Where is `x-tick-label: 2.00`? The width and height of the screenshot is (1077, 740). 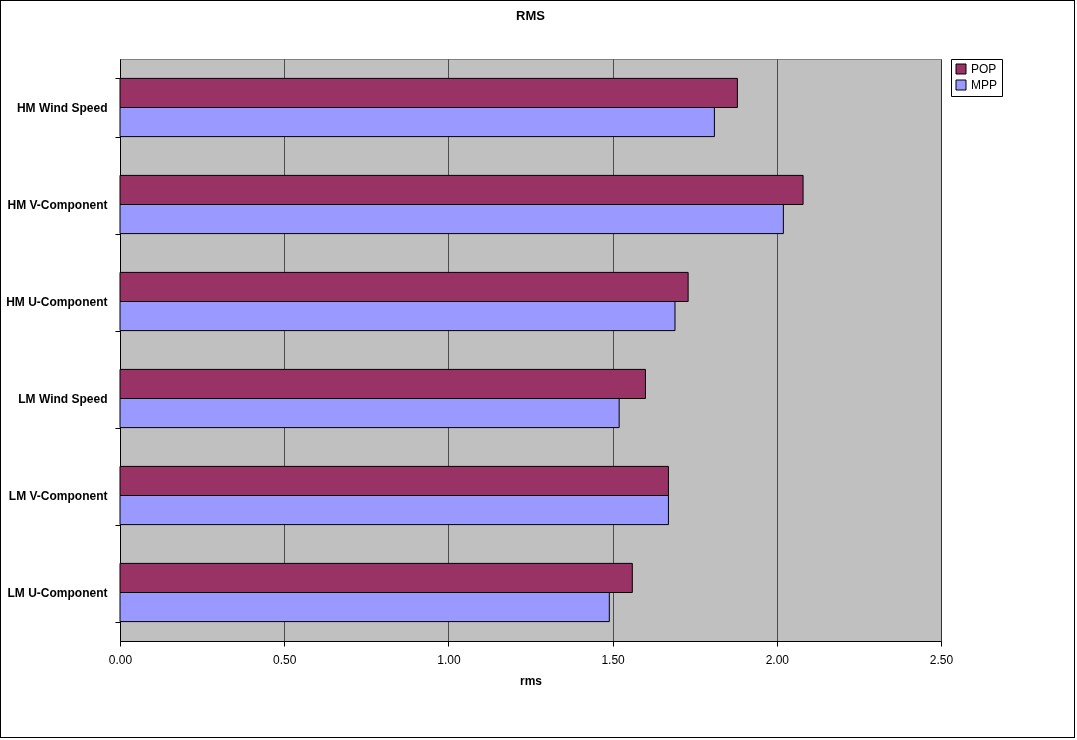 x-tick-label: 2.00 is located at coordinates (777, 659).